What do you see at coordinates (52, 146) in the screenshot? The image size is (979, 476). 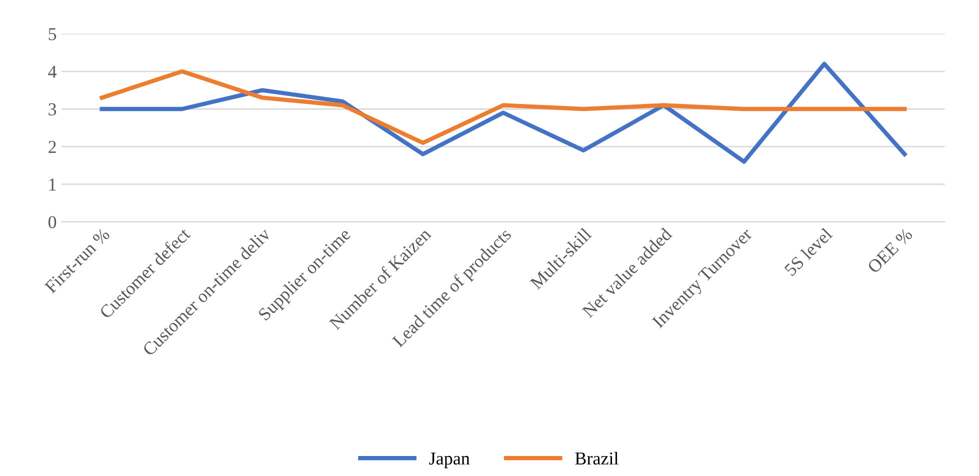 I see `y-tick-label: 2` at bounding box center [52, 146].